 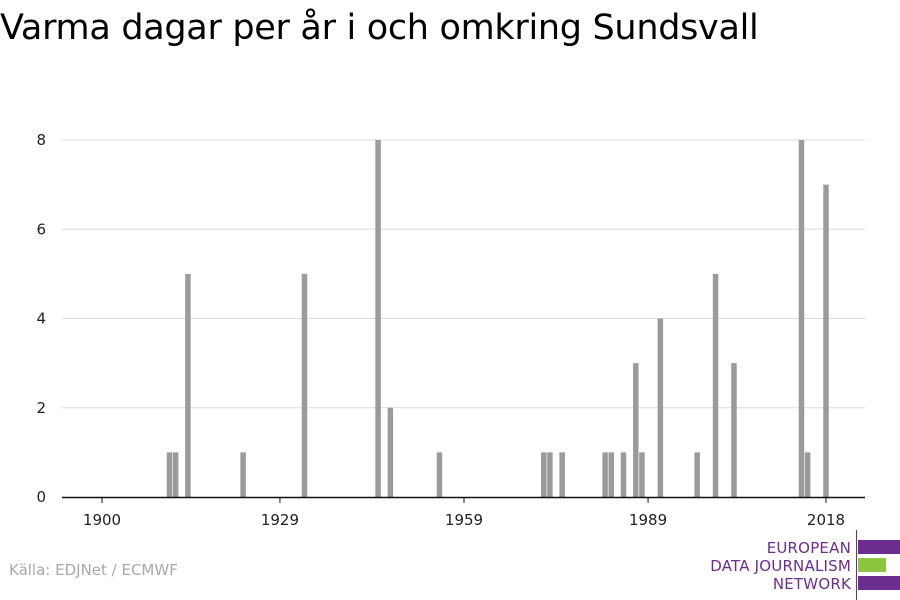 I want to click on logo-bar-top, so click(x=879, y=547).